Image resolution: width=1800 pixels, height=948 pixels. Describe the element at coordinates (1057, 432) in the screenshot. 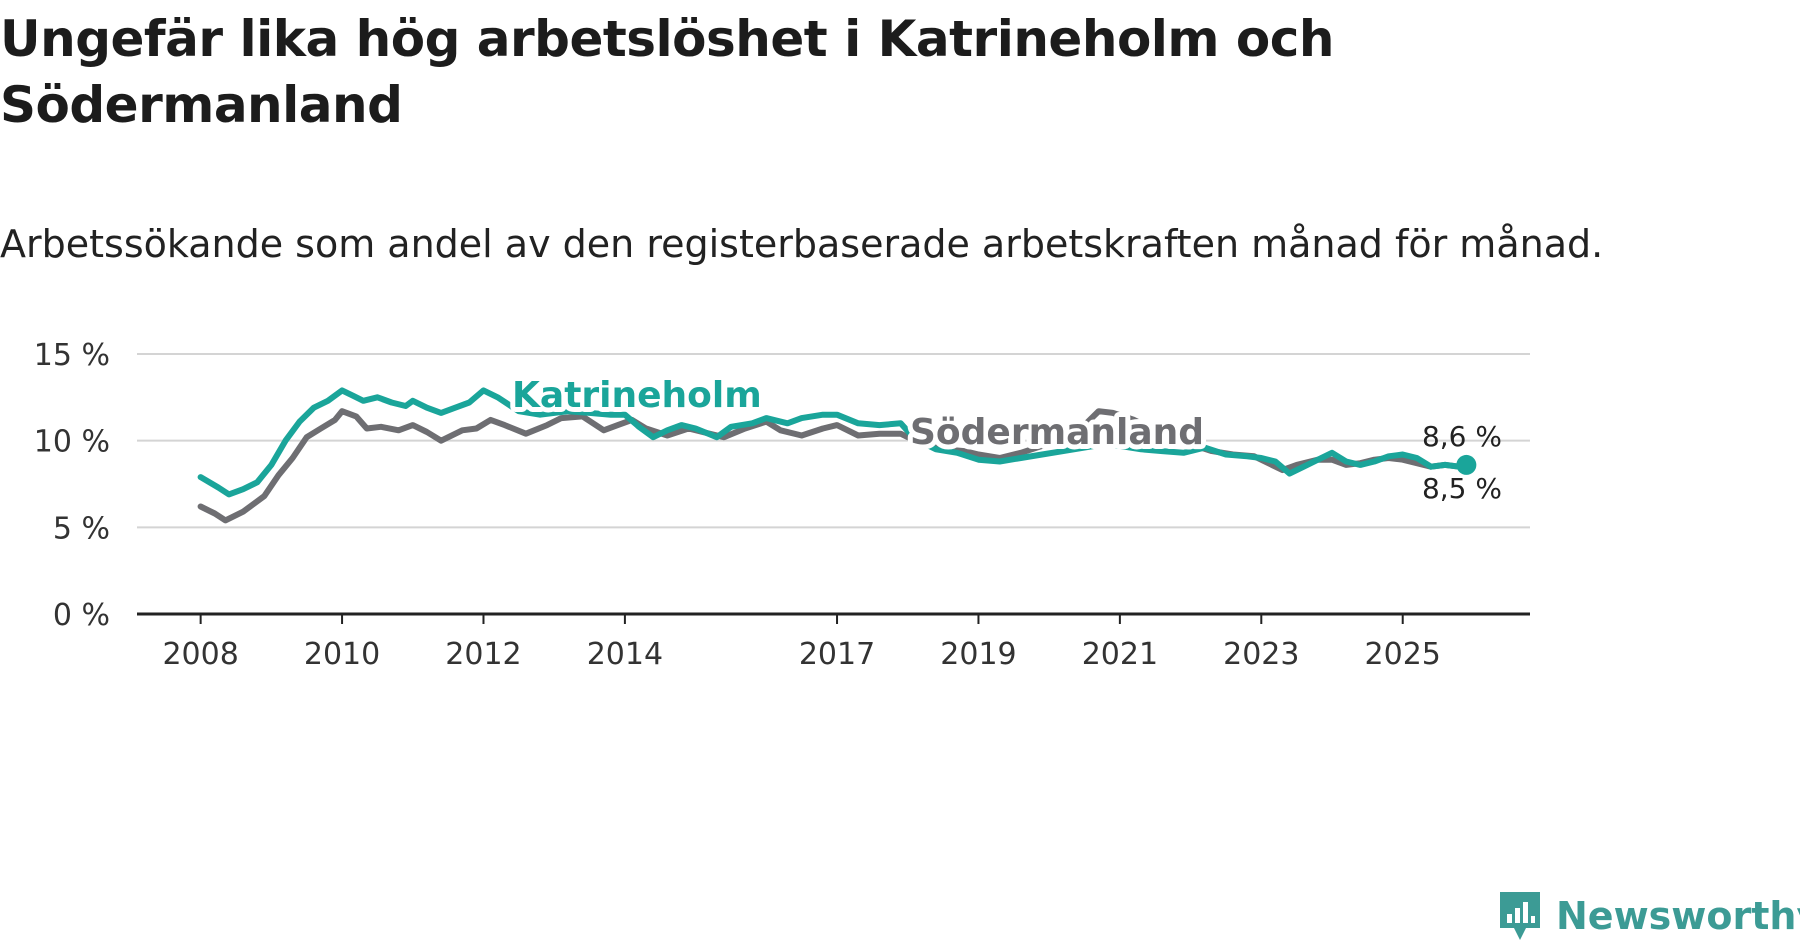

I see `sodermanland-series-label: Södermanland` at that location.